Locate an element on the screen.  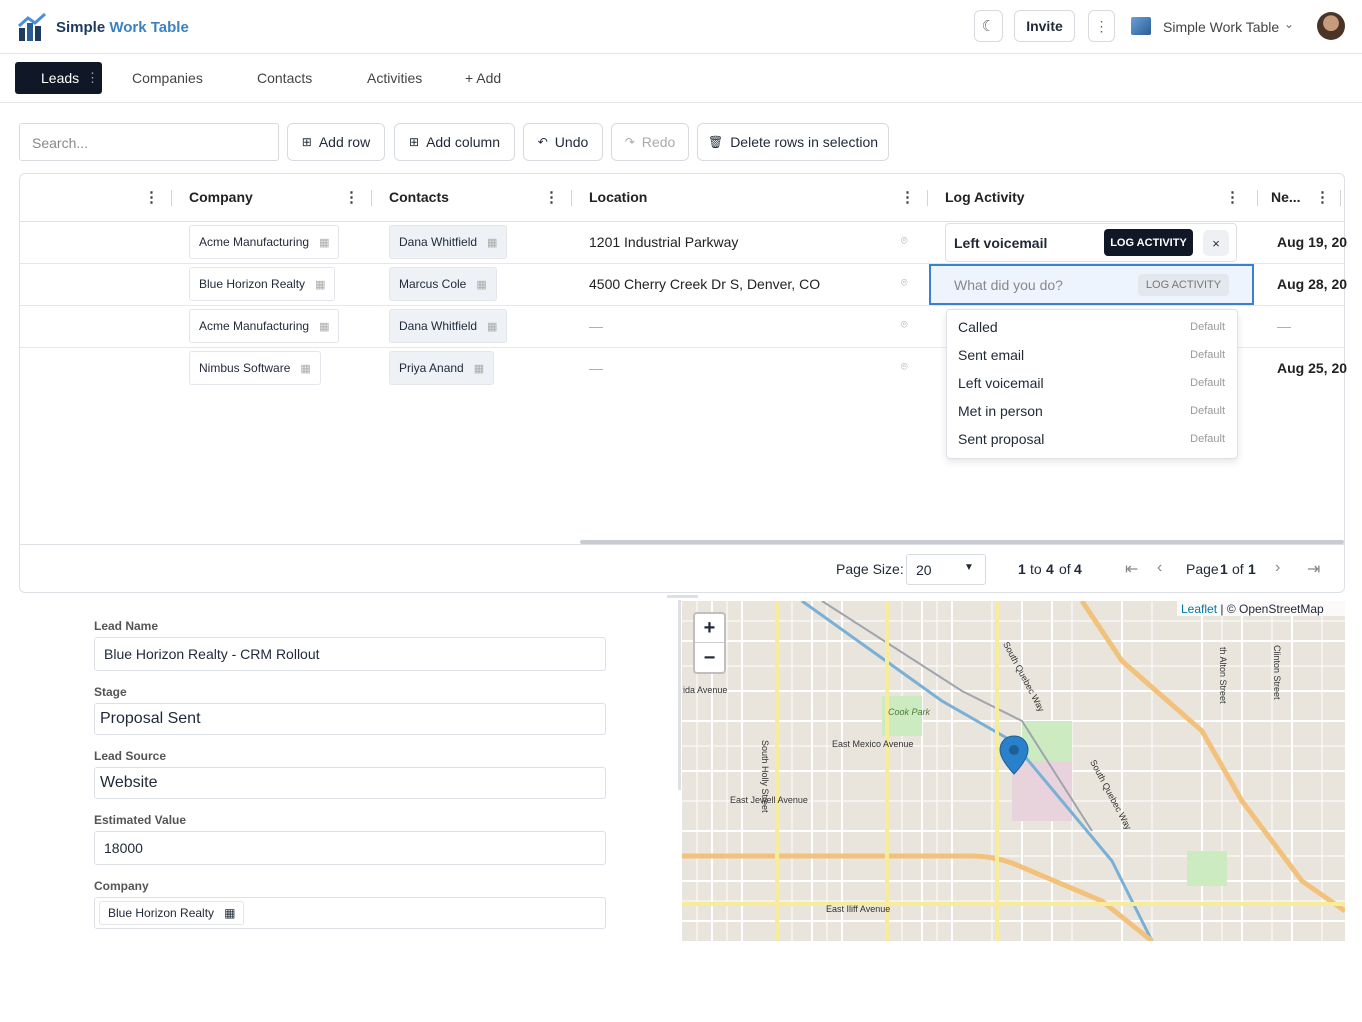
toolbar-button: 🗑 Delete rows in selection is located at coordinates (793, 142).